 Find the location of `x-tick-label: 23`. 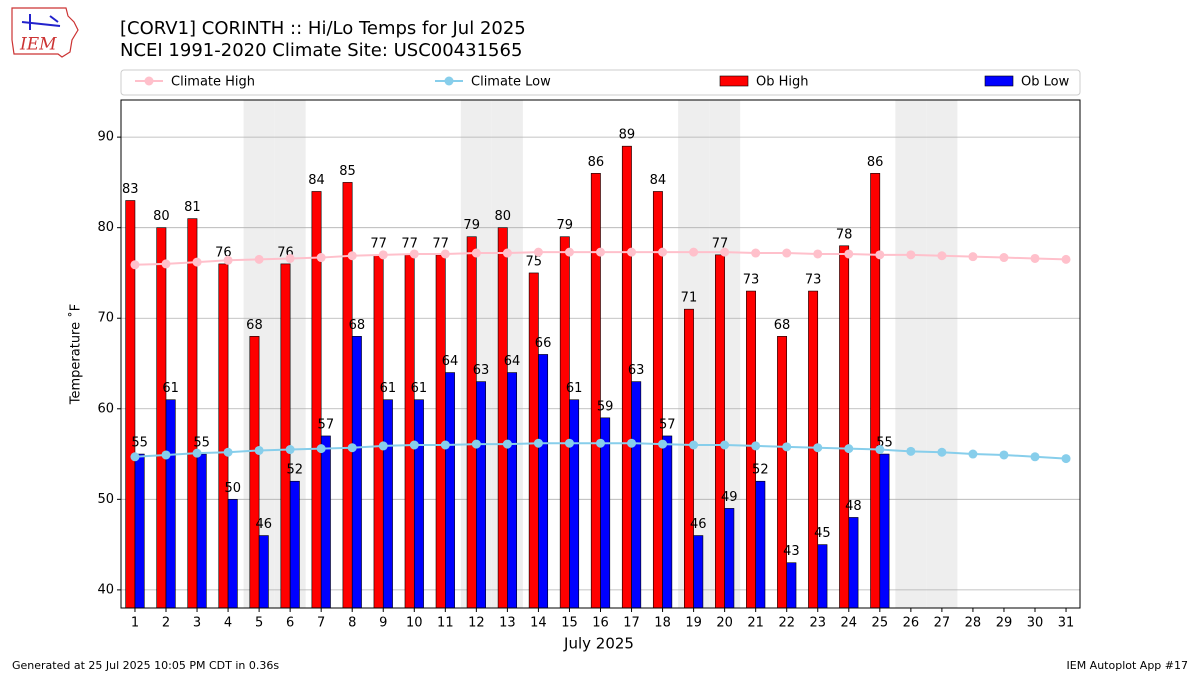

x-tick-label: 23 is located at coordinates (817, 623).